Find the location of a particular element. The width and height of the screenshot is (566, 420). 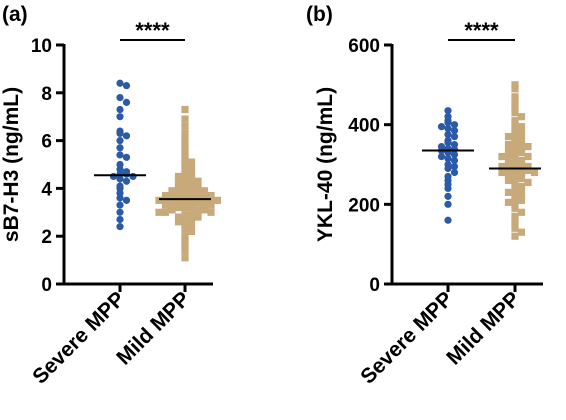

y-tick-label: 0 is located at coordinates (374, 285).